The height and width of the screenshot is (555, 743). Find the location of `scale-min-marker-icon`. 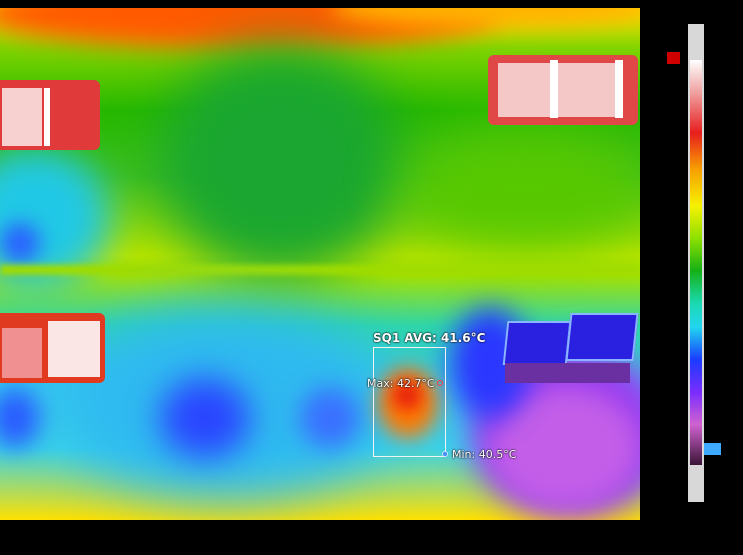

scale-min-marker-icon is located at coordinates (712, 449).